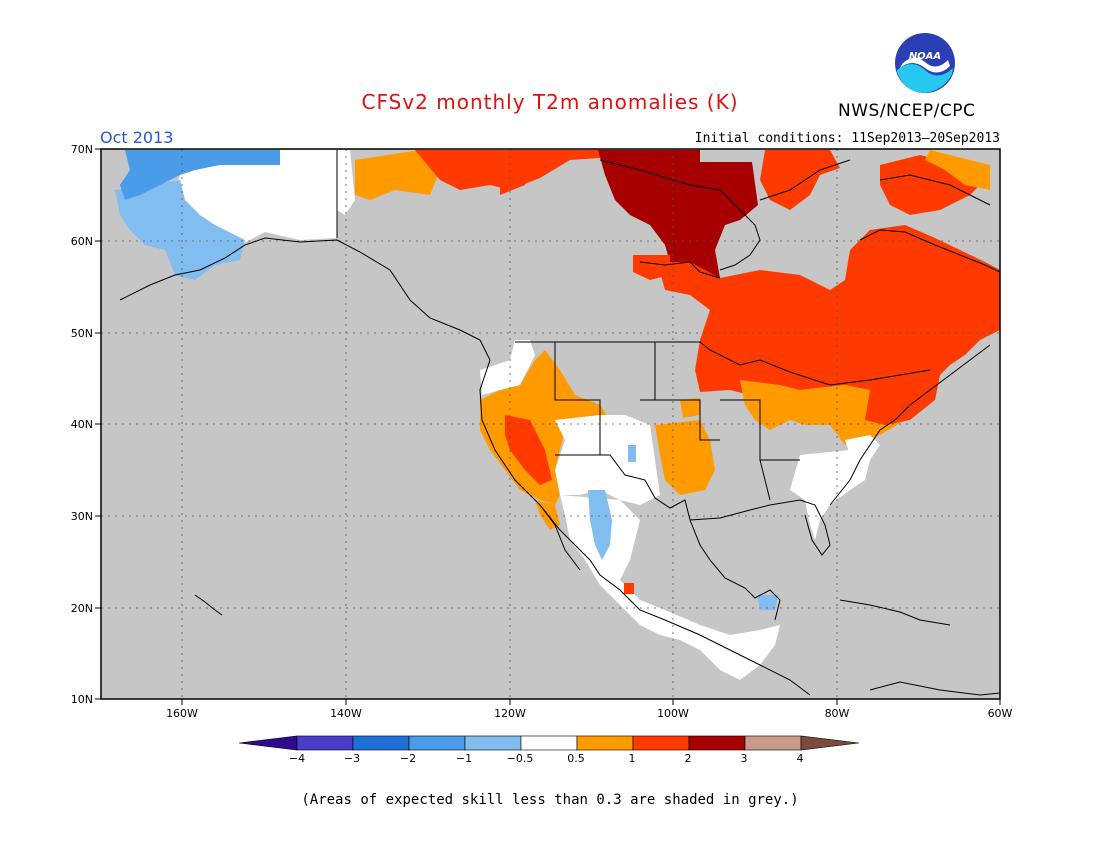 The image size is (1100, 850). I want to click on forecast-month: Oct 2013, so click(137, 137).